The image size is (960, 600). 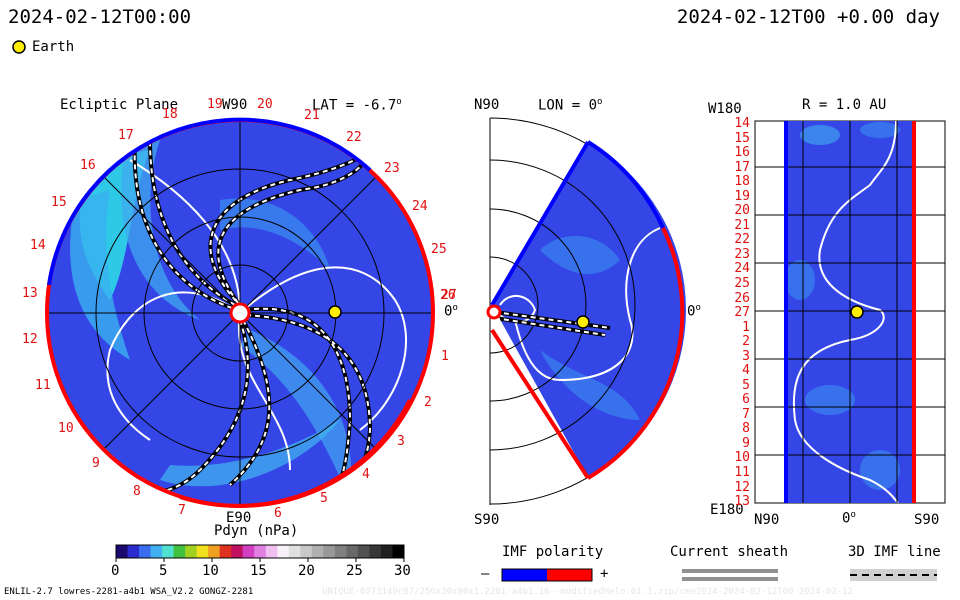 What do you see at coordinates (746, 385) in the screenshot?
I see `radial-y-label: 5` at bounding box center [746, 385].